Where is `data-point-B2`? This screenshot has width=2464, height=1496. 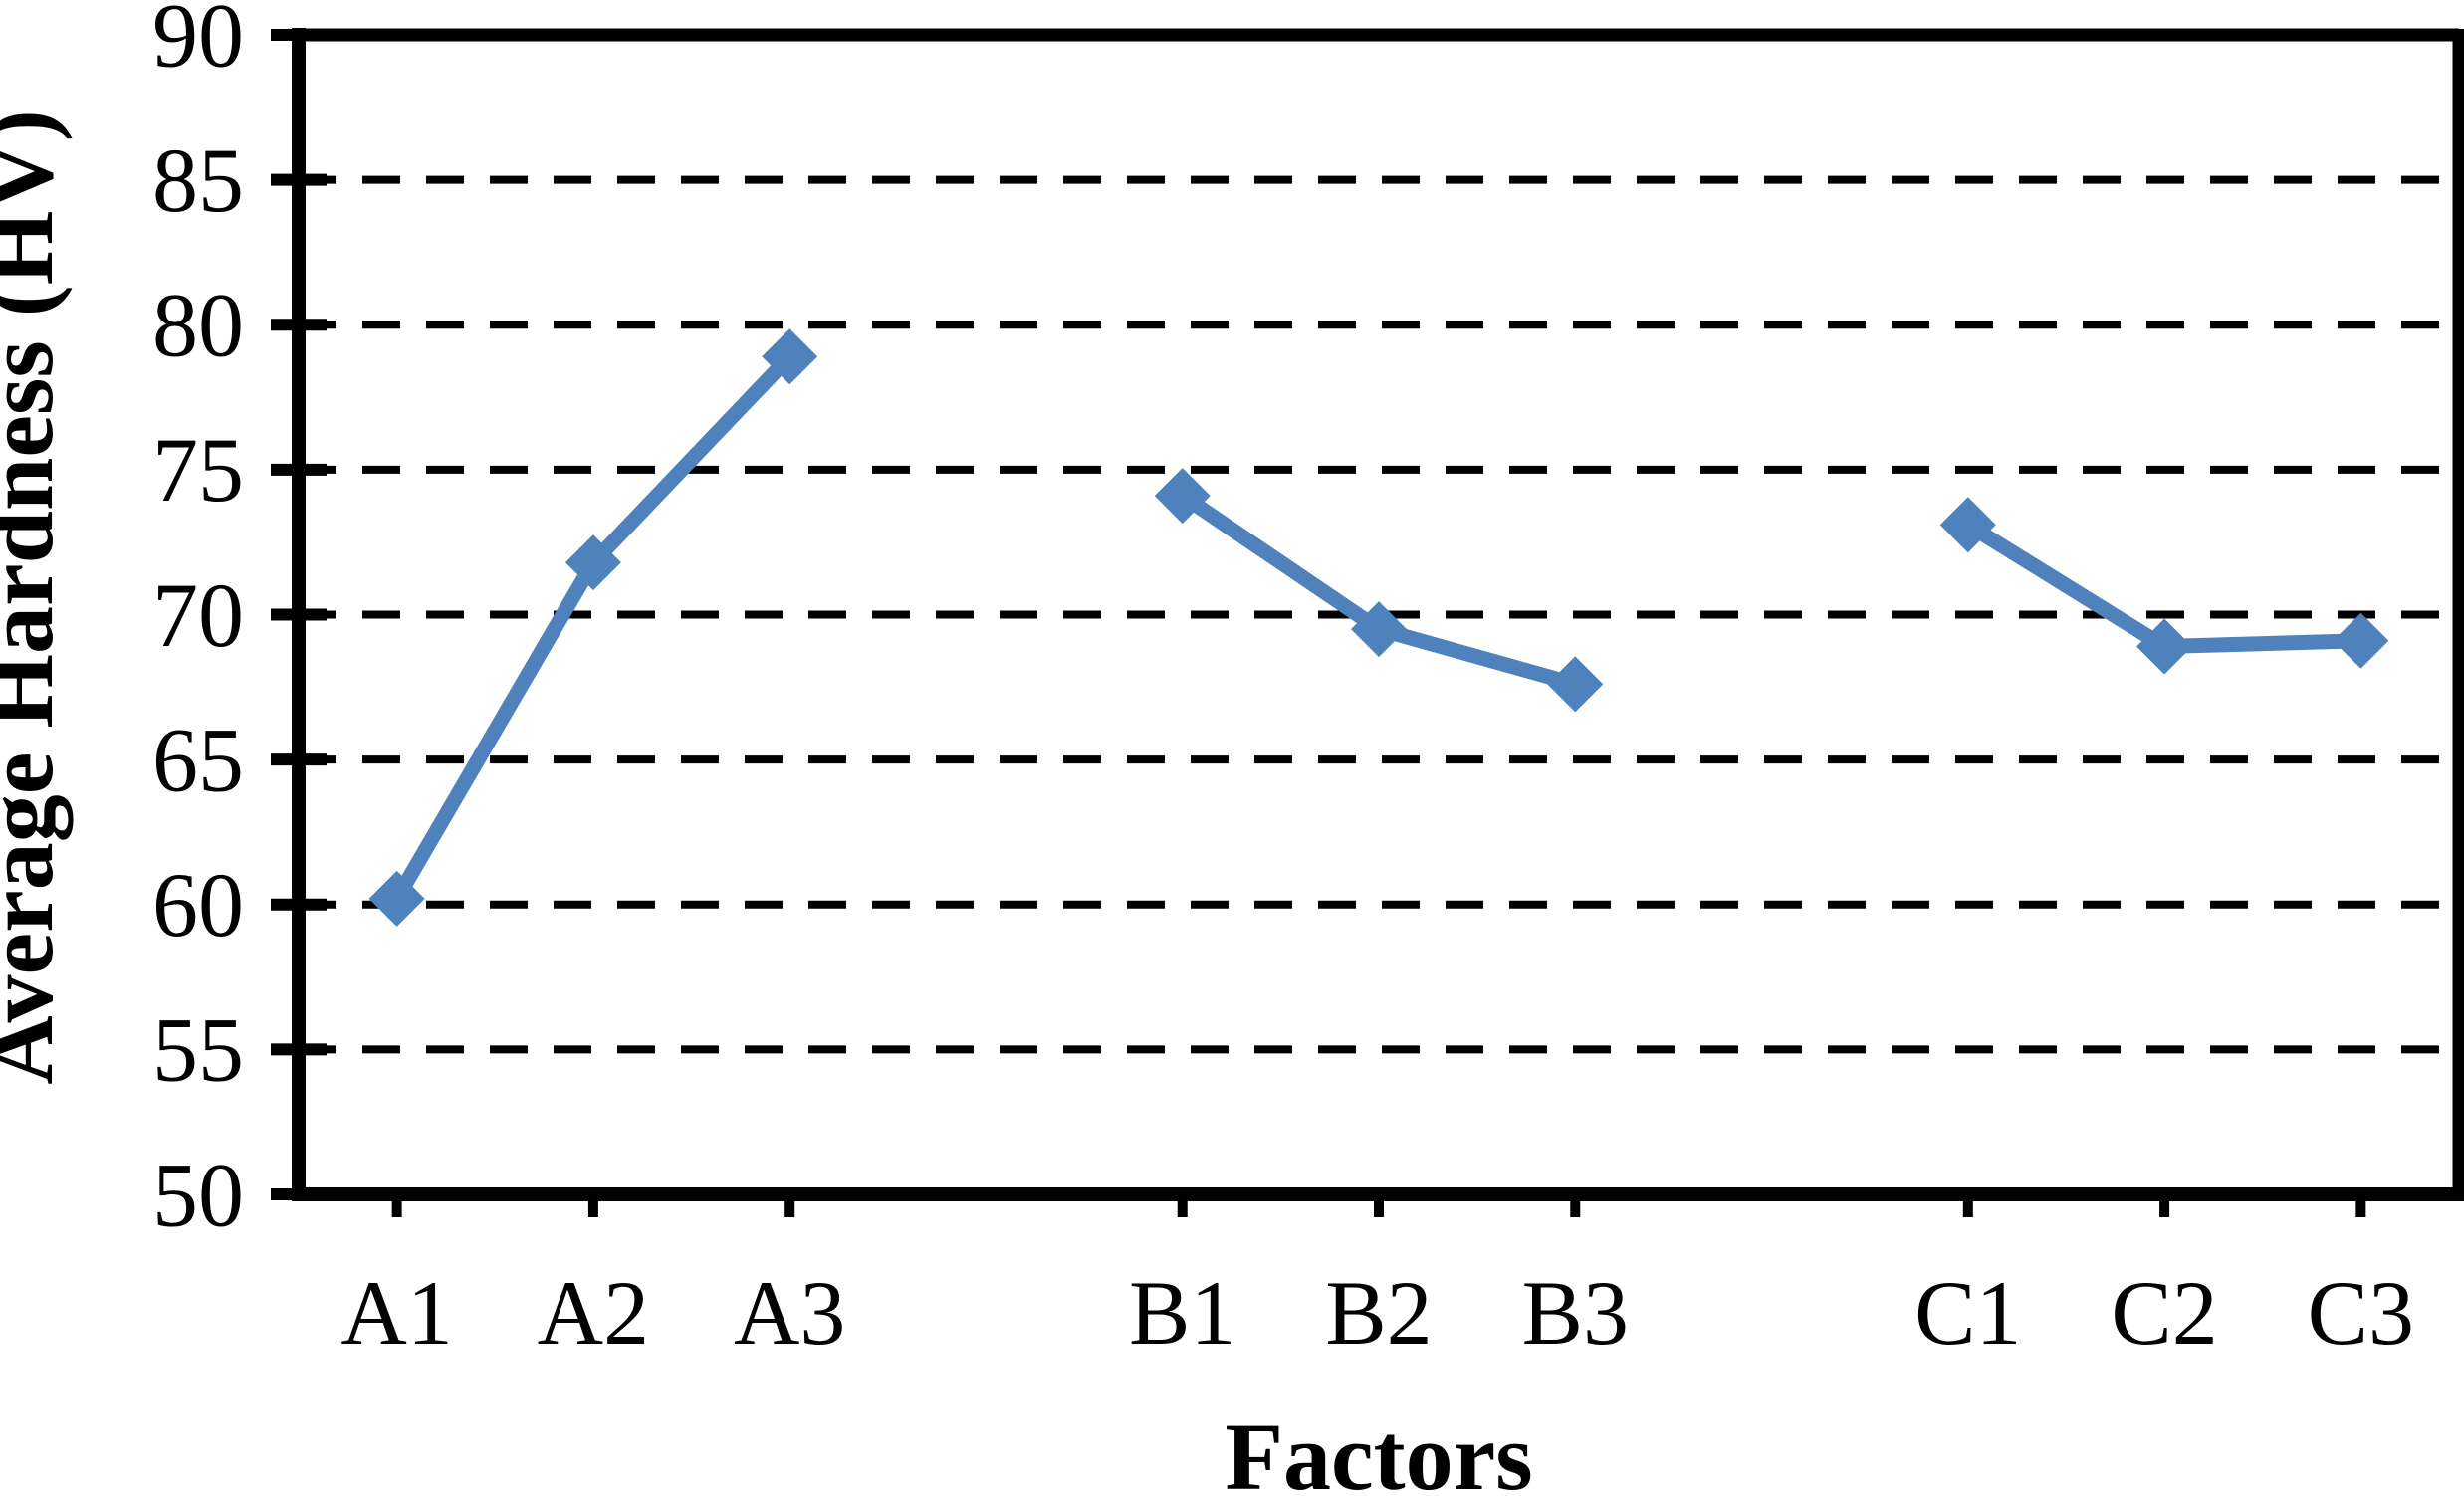 data-point-B2 is located at coordinates (1379, 629).